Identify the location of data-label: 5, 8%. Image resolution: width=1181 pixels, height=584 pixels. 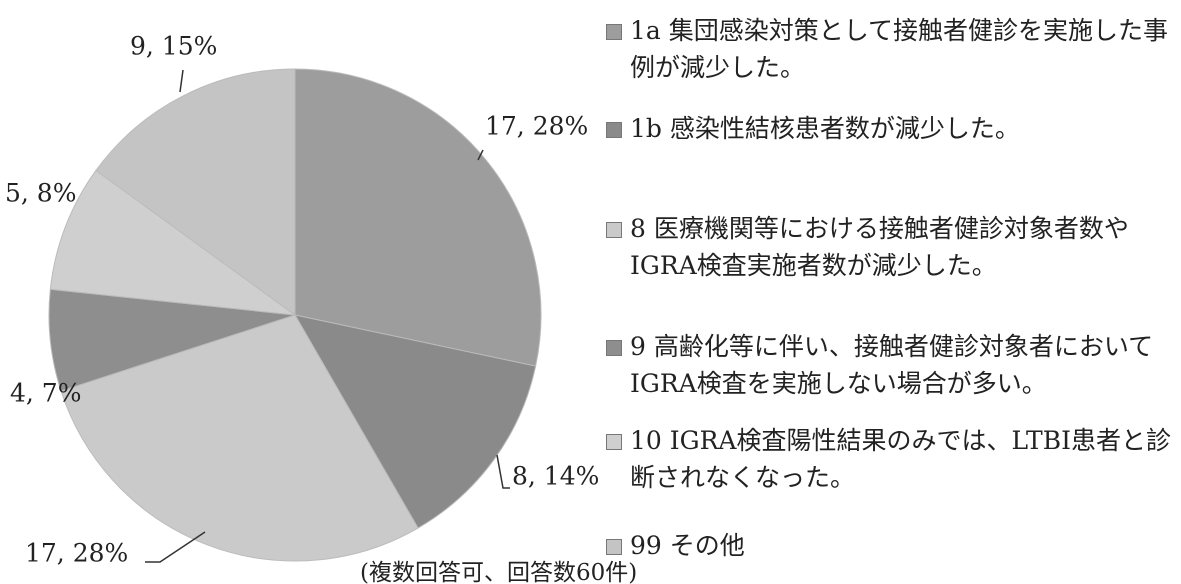
(40, 193).